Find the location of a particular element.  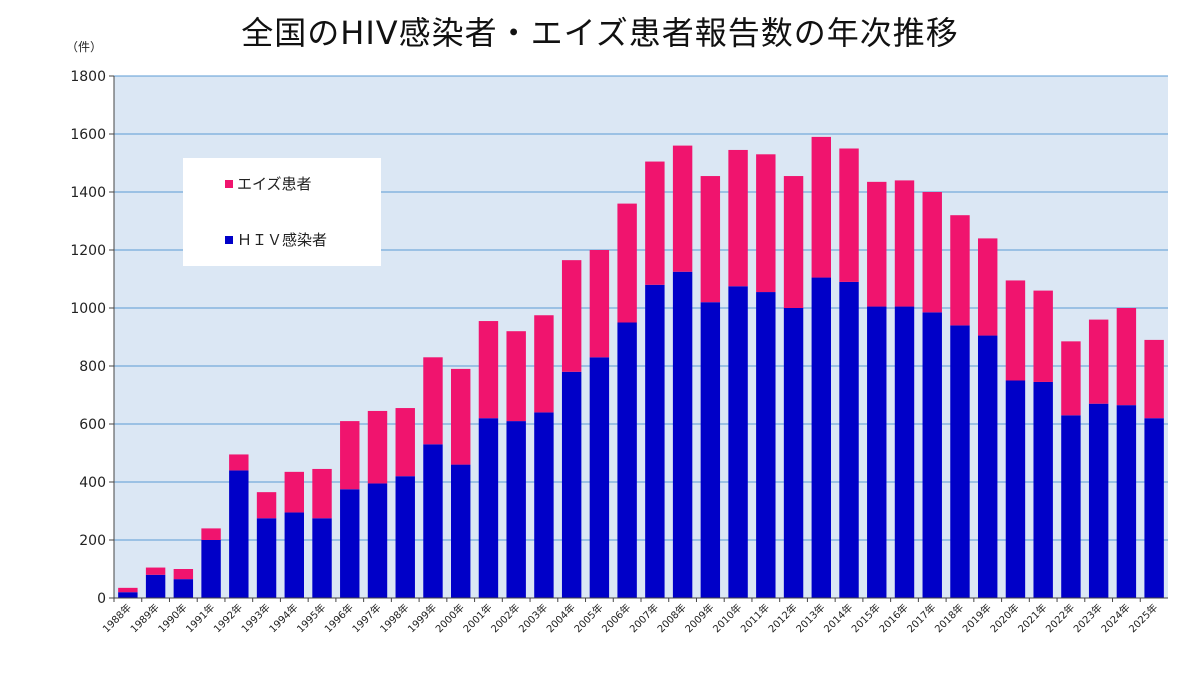

legend-label-hiv: ＨＩＶ感染者 is located at coordinates (282, 240).